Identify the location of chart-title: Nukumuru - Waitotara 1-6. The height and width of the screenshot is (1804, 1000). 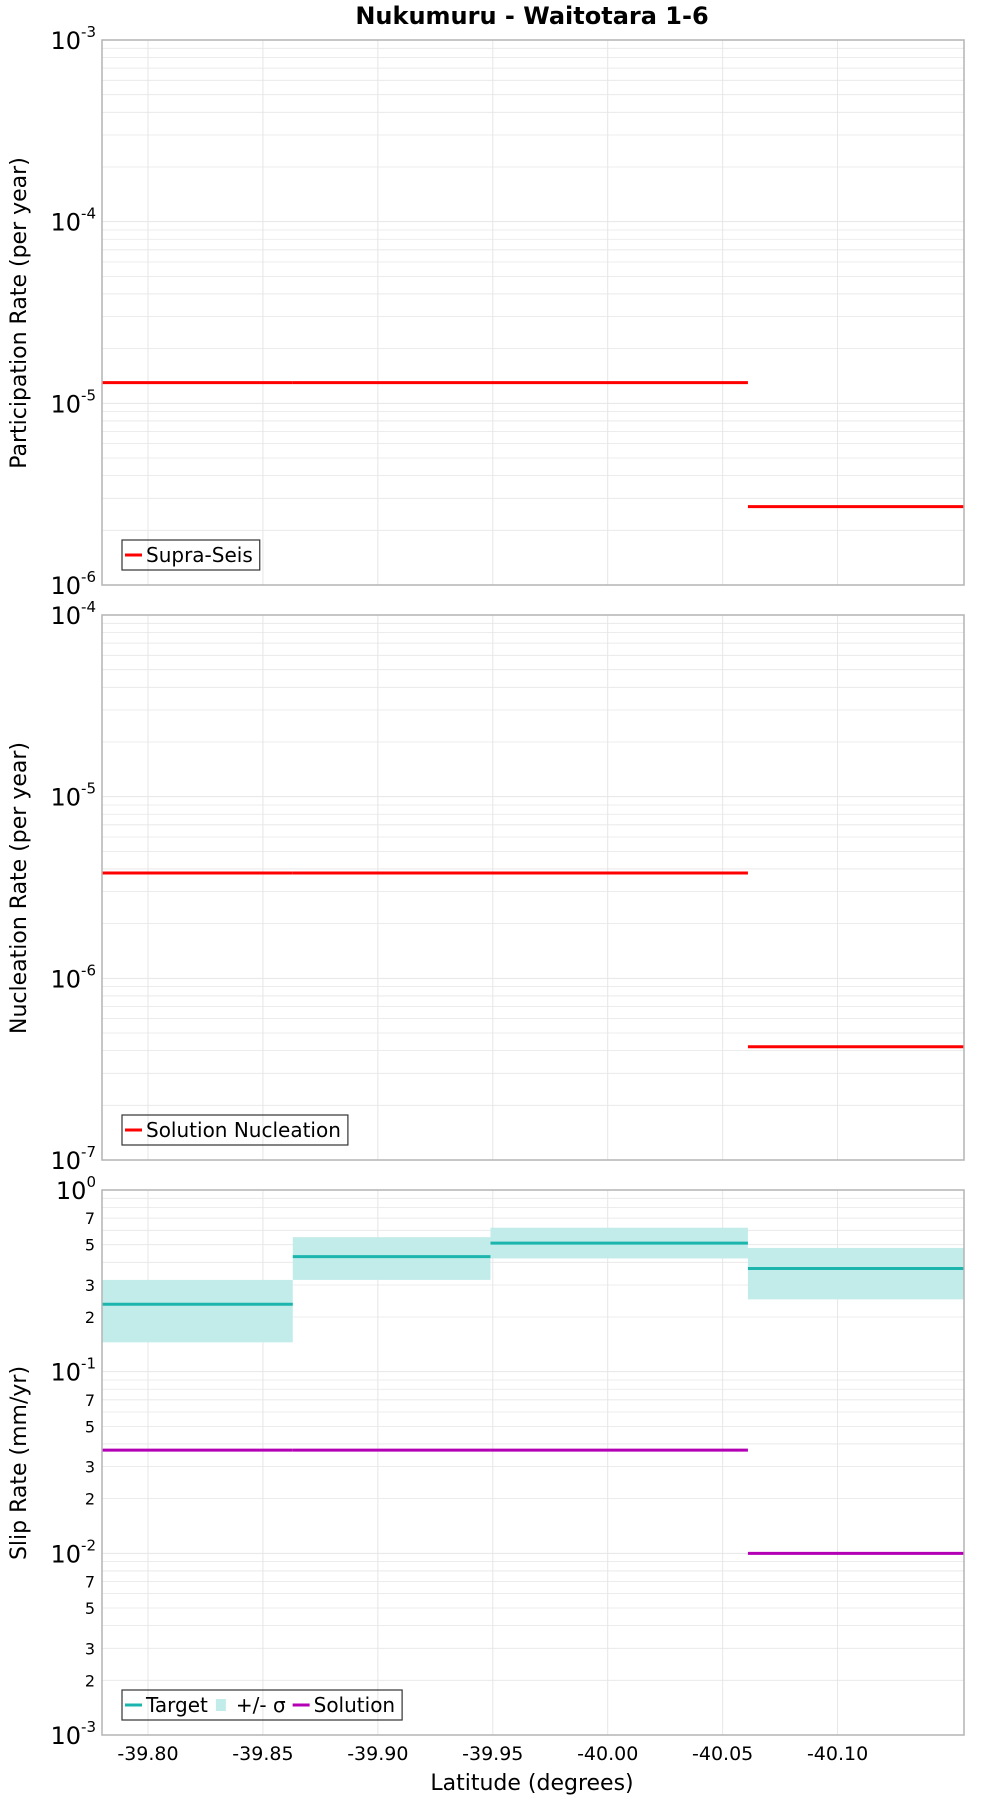
(531, 16).